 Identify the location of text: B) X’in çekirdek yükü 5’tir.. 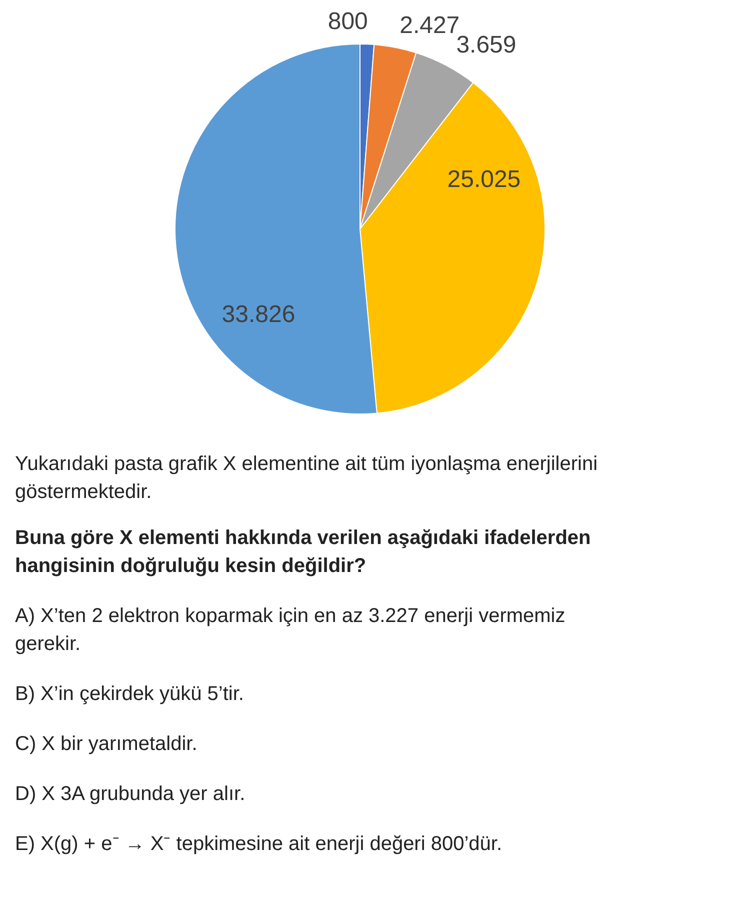
(129, 694).